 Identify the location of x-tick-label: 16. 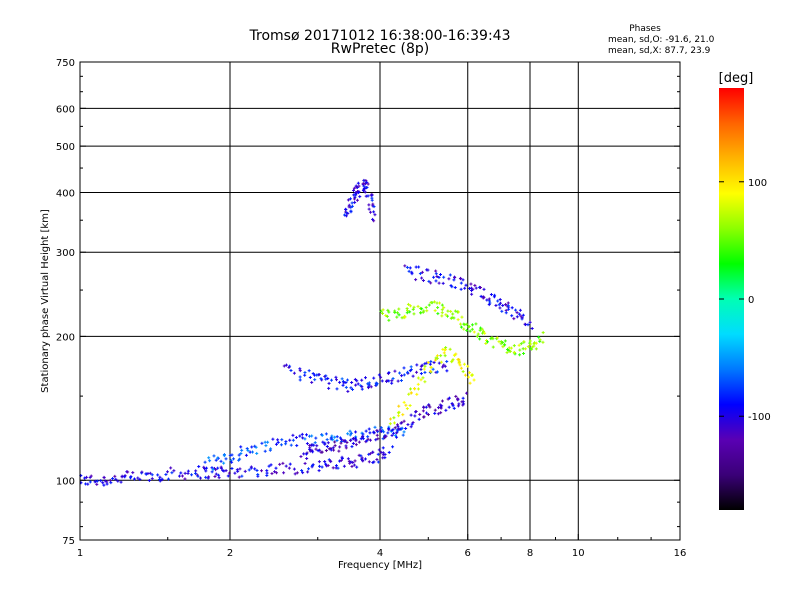
(680, 553).